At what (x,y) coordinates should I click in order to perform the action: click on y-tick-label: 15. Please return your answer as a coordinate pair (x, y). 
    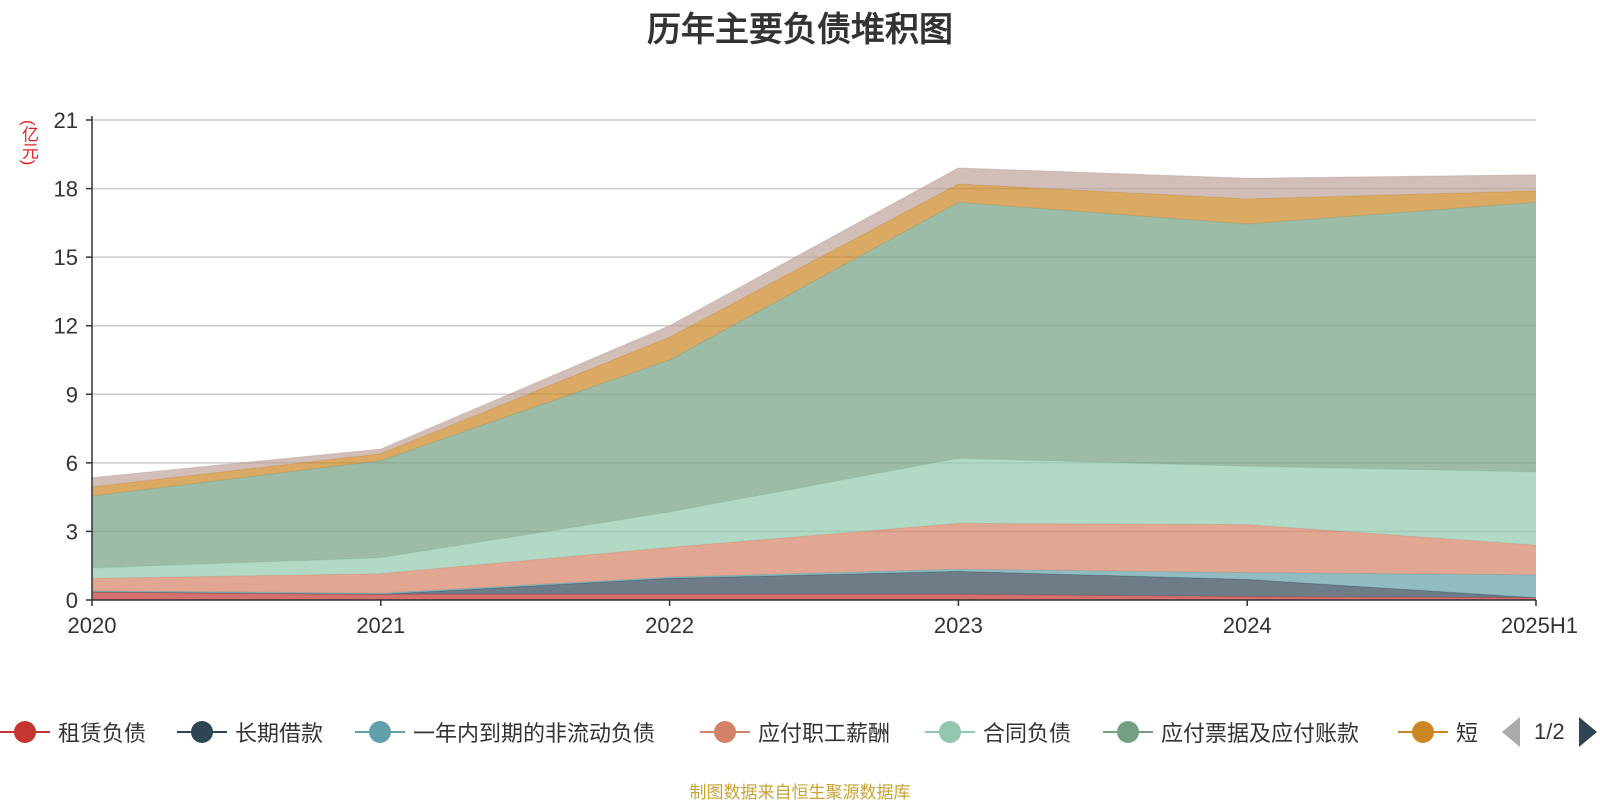
    Looking at the image, I should click on (66, 257).